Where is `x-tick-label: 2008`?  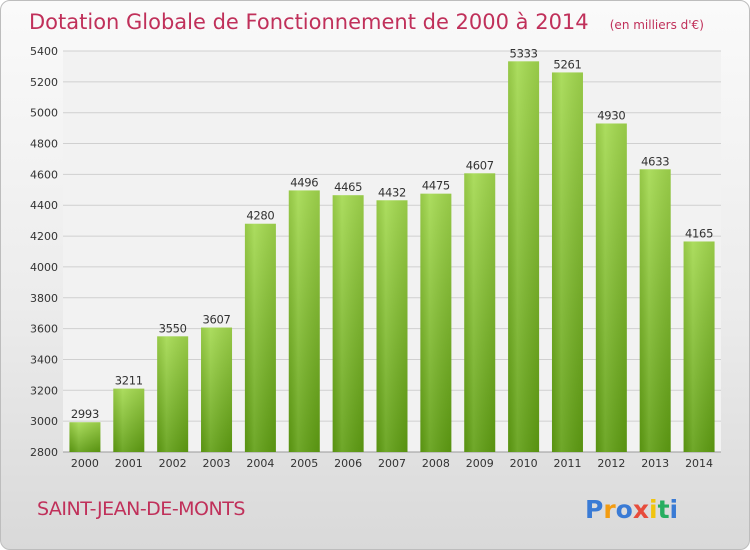 x-tick-label: 2008 is located at coordinates (436, 463).